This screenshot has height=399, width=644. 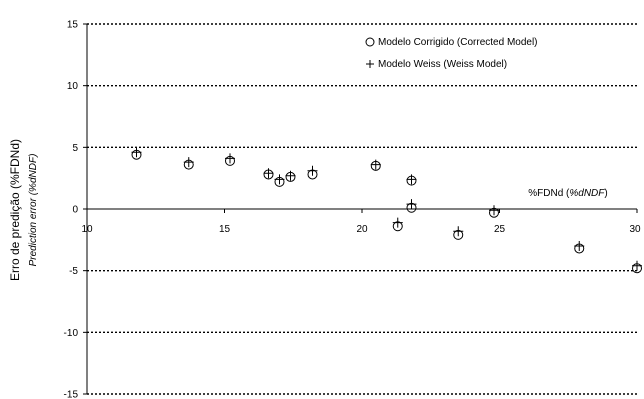 What do you see at coordinates (87, 229) in the screenshot?
I see `x-tick-label: 10` at bounding box center [87, 229].